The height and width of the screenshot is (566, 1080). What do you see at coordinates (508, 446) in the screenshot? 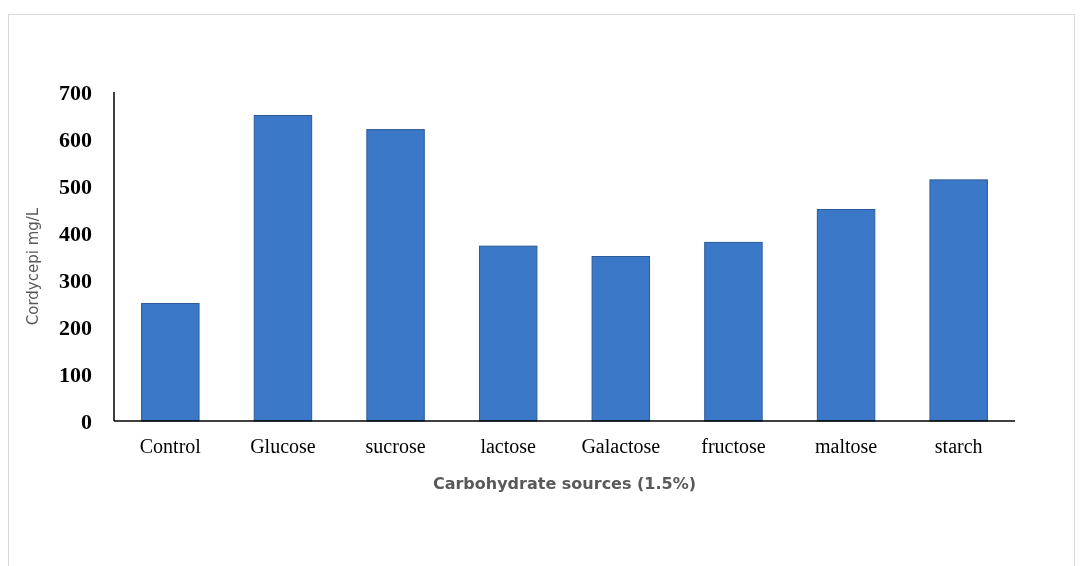
I see `x-tick-label: lactose` at bounding box center [508, 446].